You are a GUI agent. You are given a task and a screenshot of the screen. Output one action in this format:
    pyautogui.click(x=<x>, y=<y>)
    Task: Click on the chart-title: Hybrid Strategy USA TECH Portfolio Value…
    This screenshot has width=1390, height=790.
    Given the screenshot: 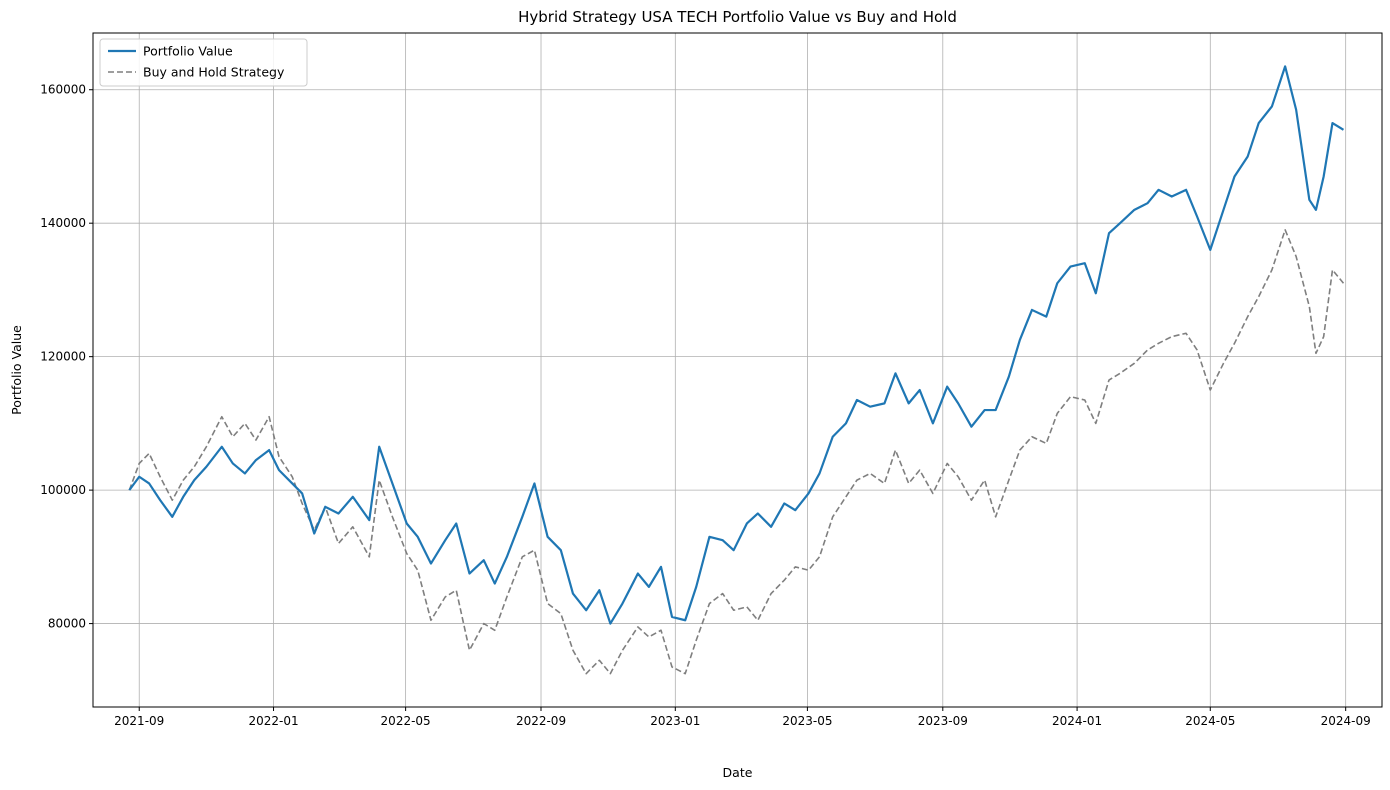 What is the action you would take?
    pyautogui.click(x=737, y=17)
    